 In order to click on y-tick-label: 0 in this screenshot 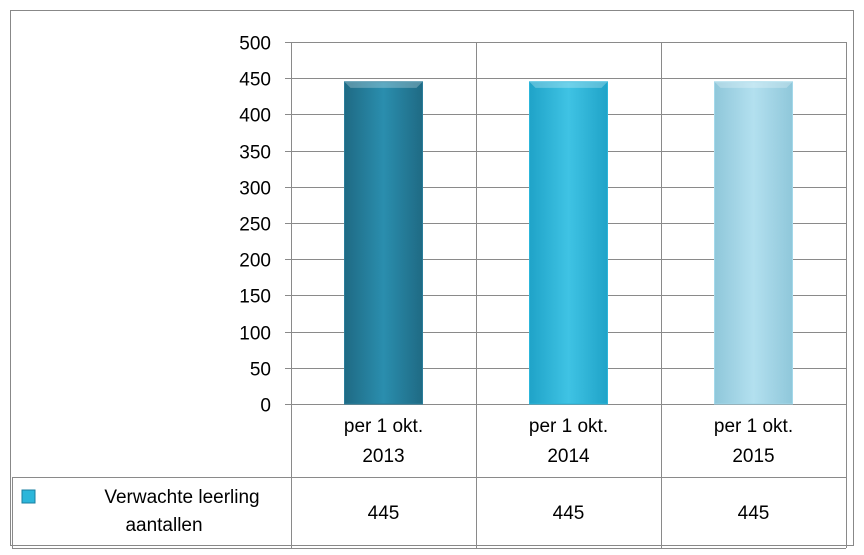, I will do `click(265, 406)`.